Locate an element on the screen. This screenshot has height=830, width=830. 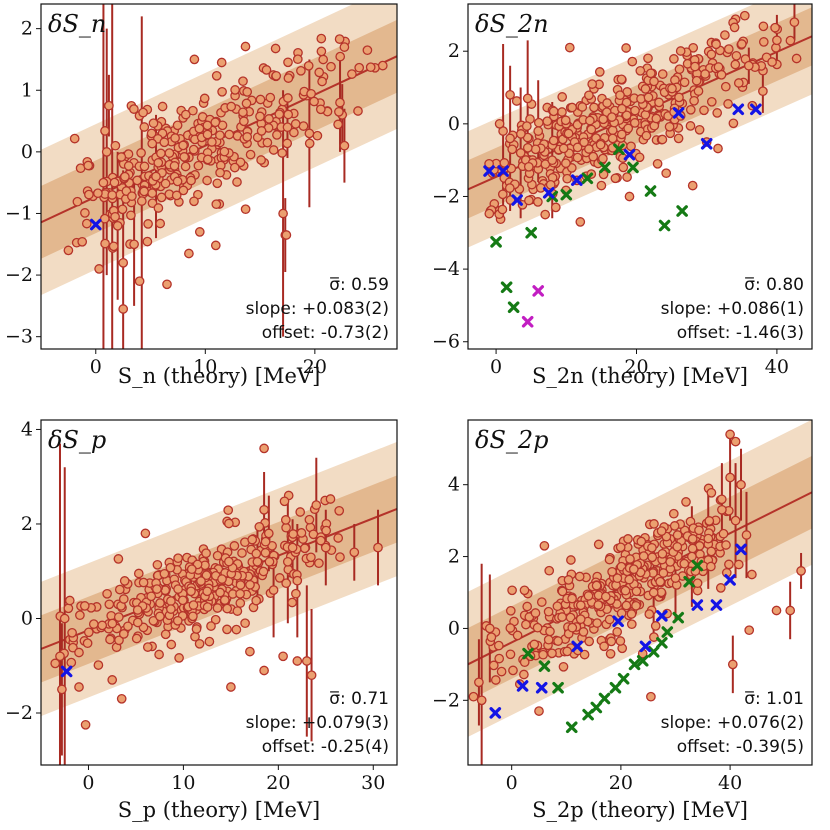
x-axis-title: S_2n (theory) [MeV] is located at coordinates (640, 376).